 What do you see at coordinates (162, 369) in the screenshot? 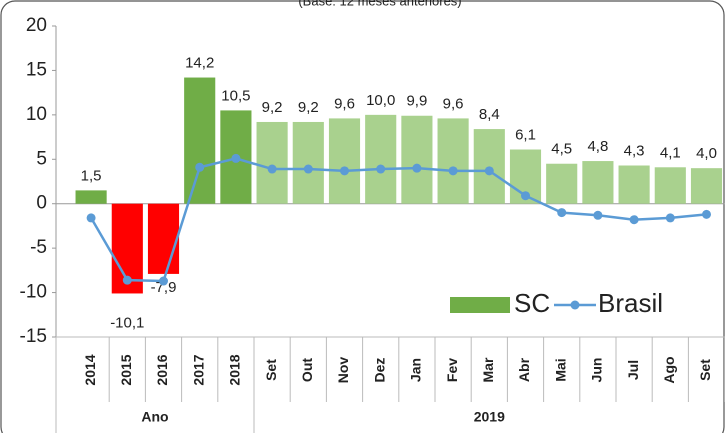
I see `x-tick-label: 2016` at bounding box center [162, 369].